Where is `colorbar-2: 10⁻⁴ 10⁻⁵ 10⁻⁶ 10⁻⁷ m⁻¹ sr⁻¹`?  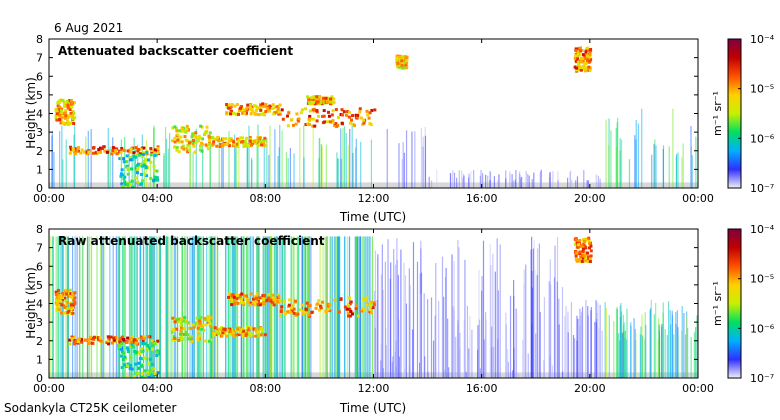
colorbar-2: 10⁻⁴ 10⁻⁵ 10⁻⁶ 10⁻⁷ m⁻¹ sr⁻¹ is located at coordinates (743, 304).